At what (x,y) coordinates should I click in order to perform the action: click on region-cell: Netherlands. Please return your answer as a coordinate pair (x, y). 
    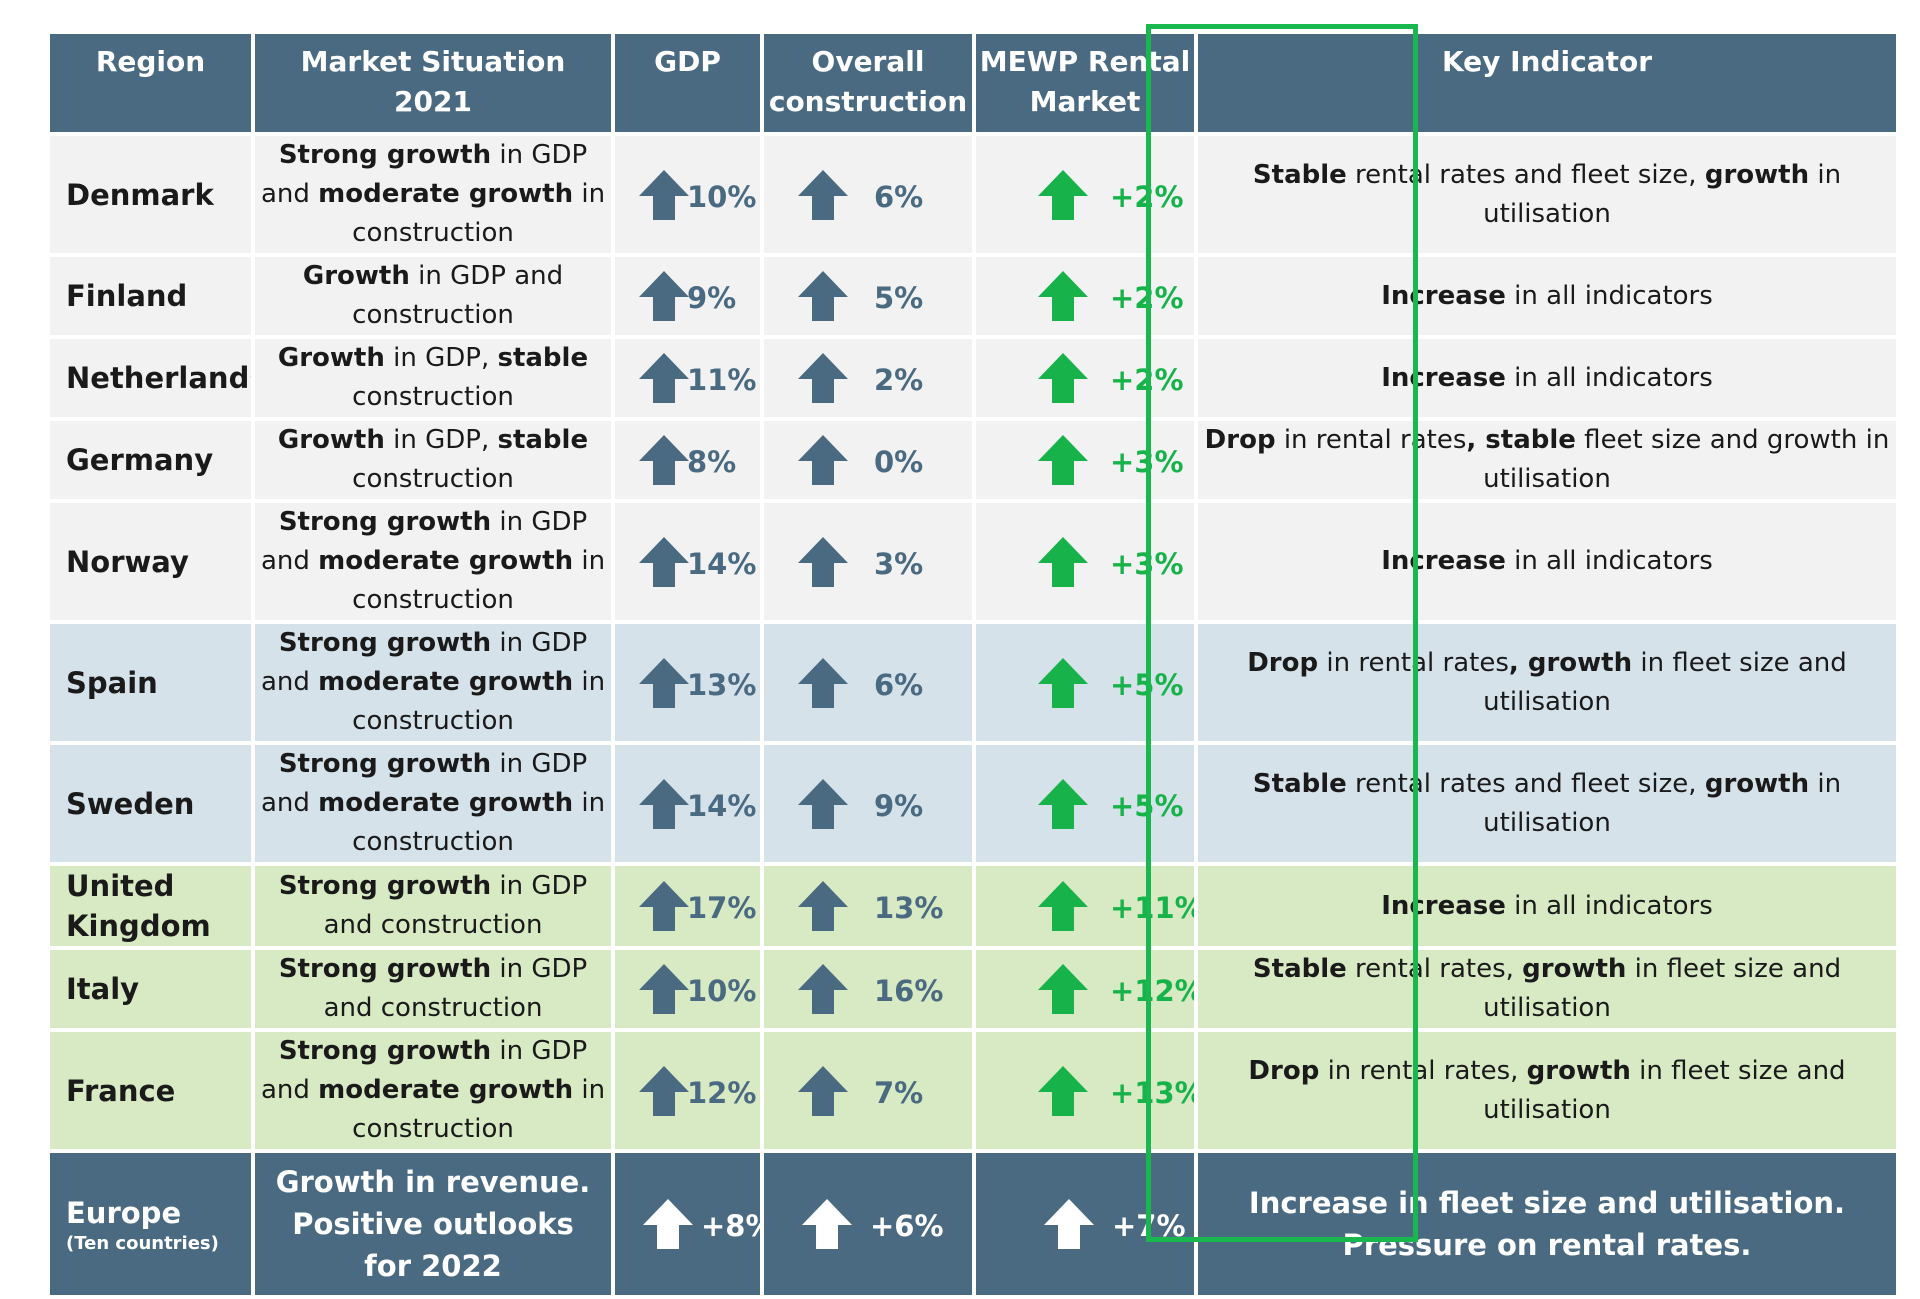
    Looking at the image, I should click on (150, 378).